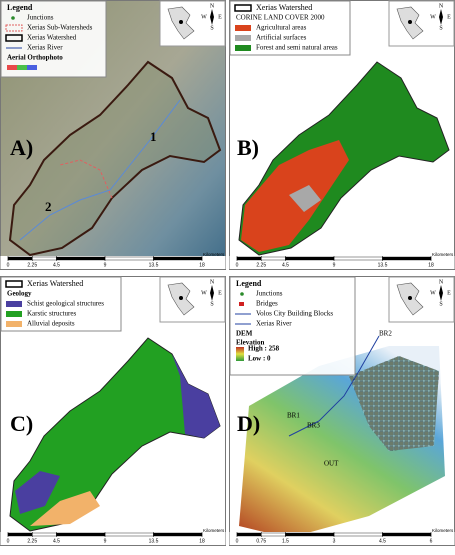  Describe the element at coordinates (269, 294) in the screenshot. I see `legend-label: Junctions` at that location.